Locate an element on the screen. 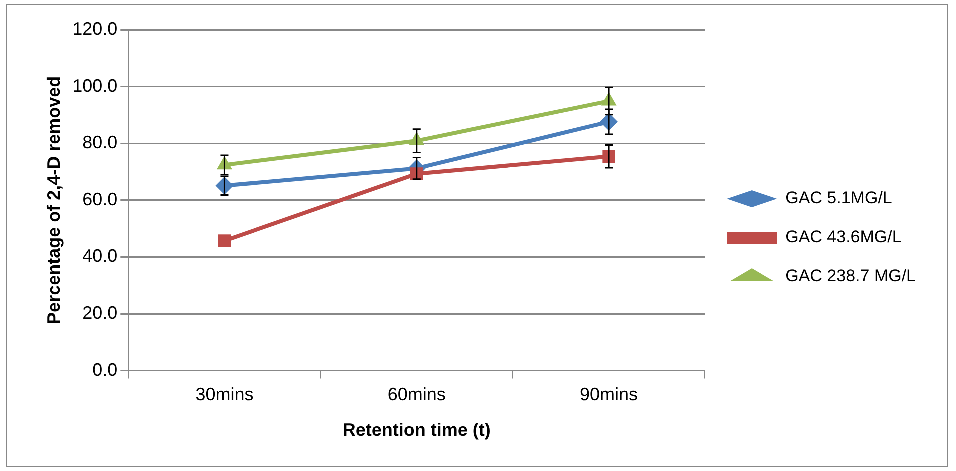 The width and height of the screenshot is (956, 471). y-tick-label: 60.0 is located at coordinates (100, 199).